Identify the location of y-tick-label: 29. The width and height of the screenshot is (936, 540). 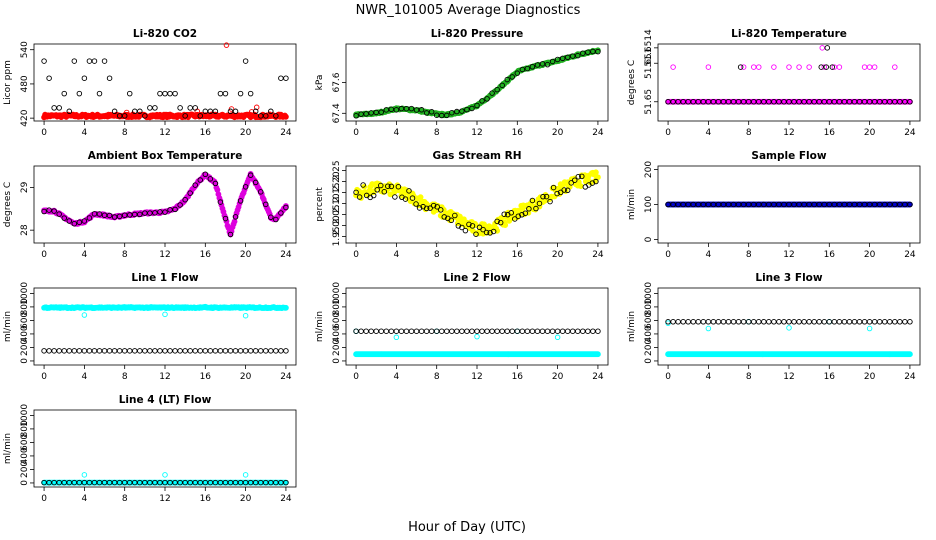
(25, 187).